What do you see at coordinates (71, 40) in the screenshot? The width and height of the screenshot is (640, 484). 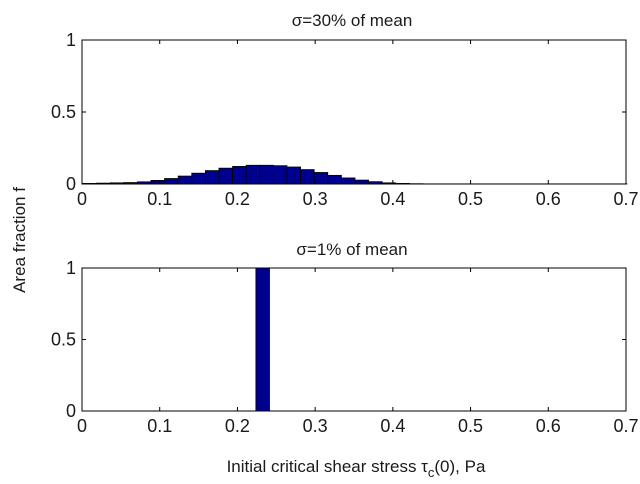 I see `top-y-tick-label: 1` at bounding box center [71, 40].